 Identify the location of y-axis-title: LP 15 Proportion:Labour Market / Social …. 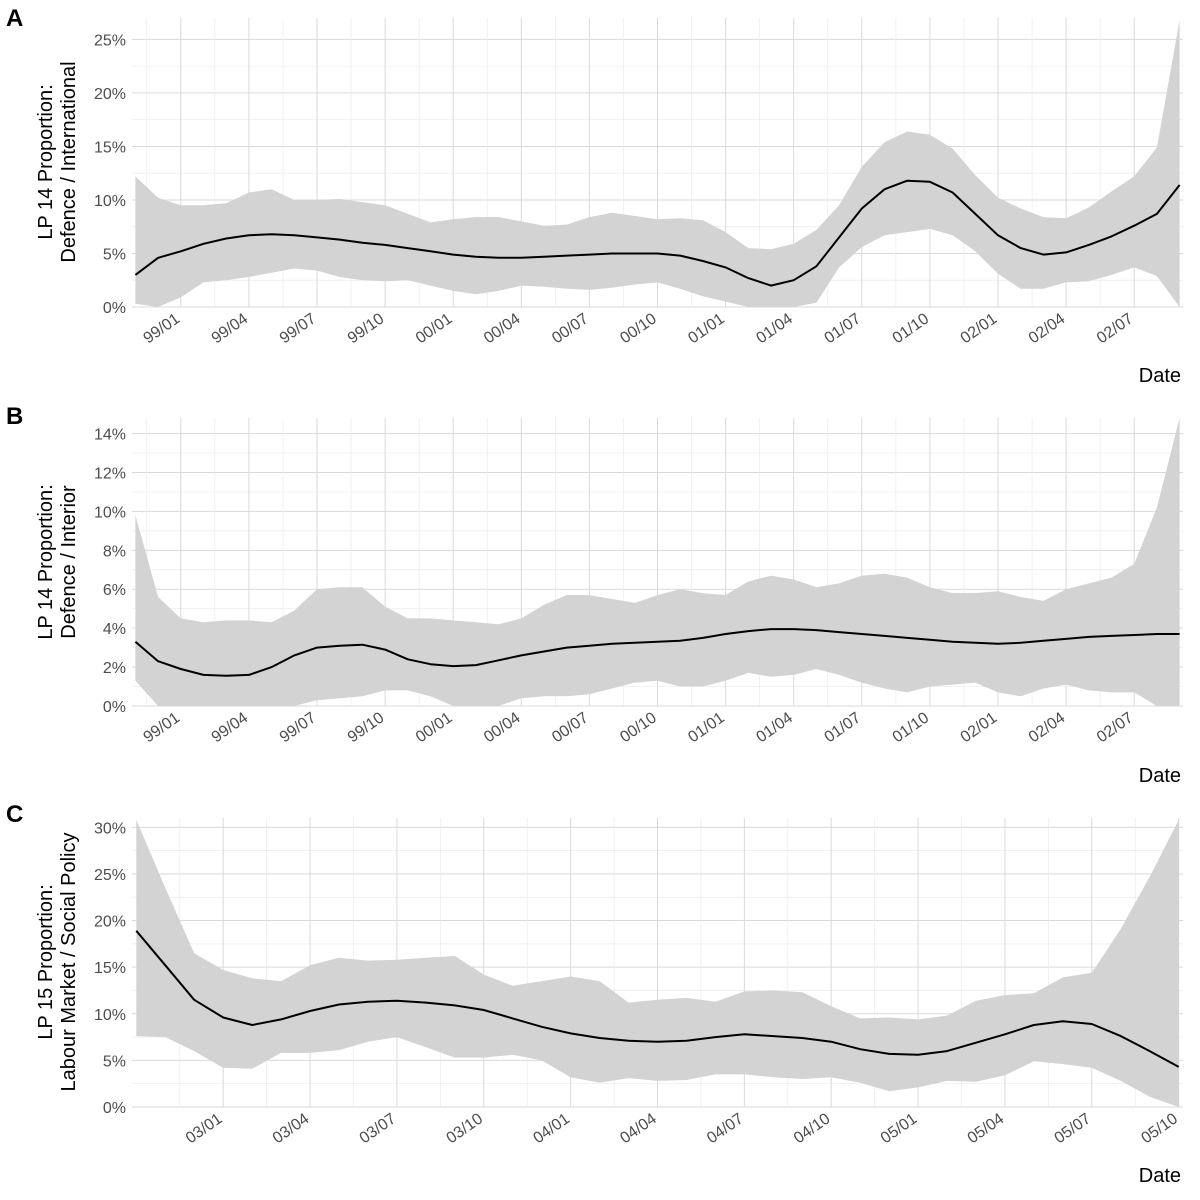
(57, 961).